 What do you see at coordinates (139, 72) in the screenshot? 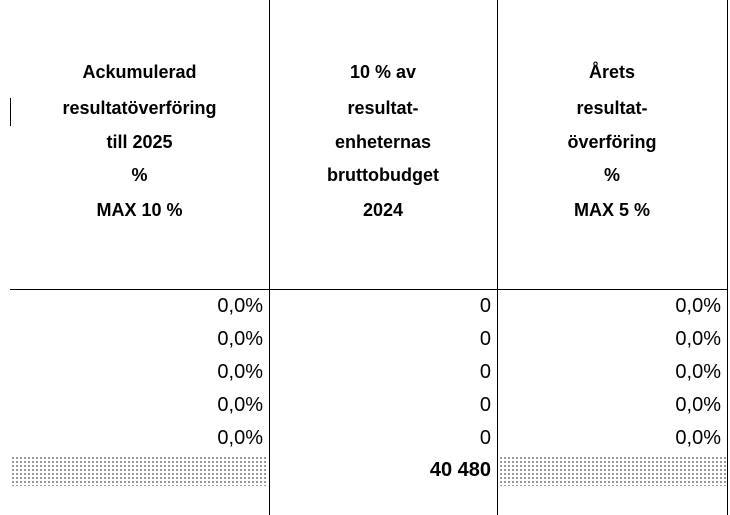
I see `header-text: Ackumulerad` at bounding box center [139, 72].